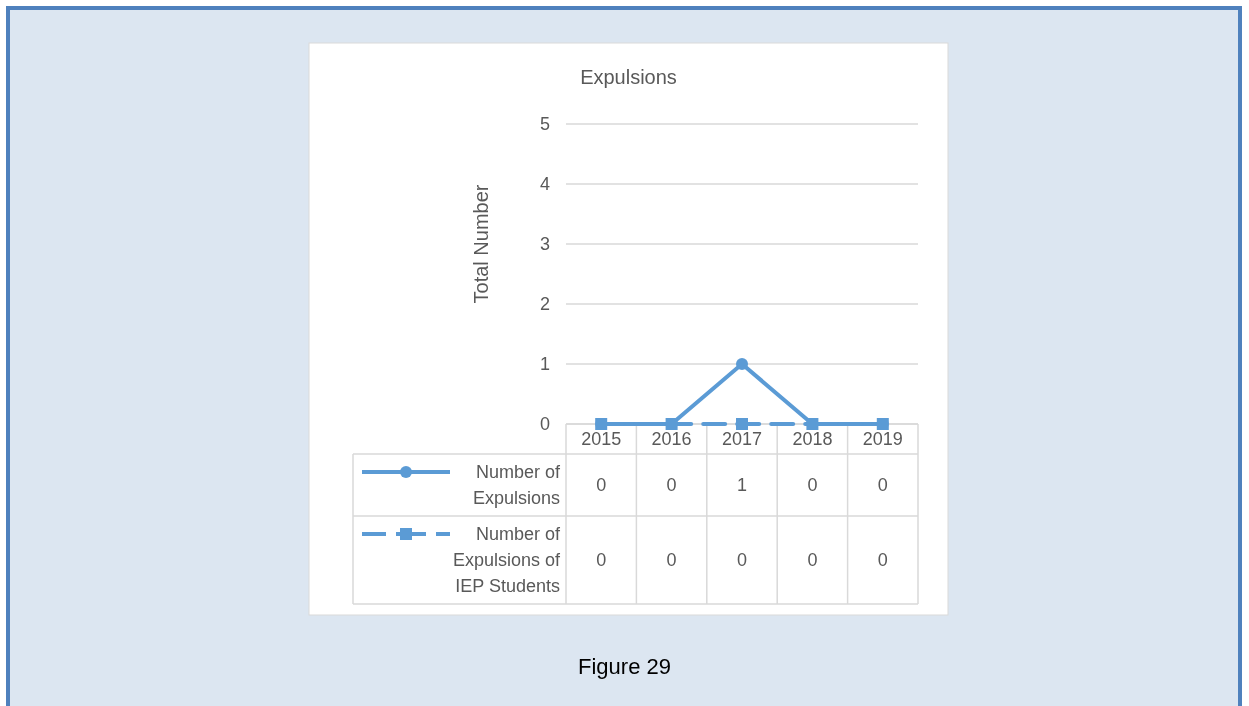 This screenshot has height=706, width=1249. Describe the element at coordinates (544, 184) in the screenshot. I see `y-tick-label: 4` at that location.